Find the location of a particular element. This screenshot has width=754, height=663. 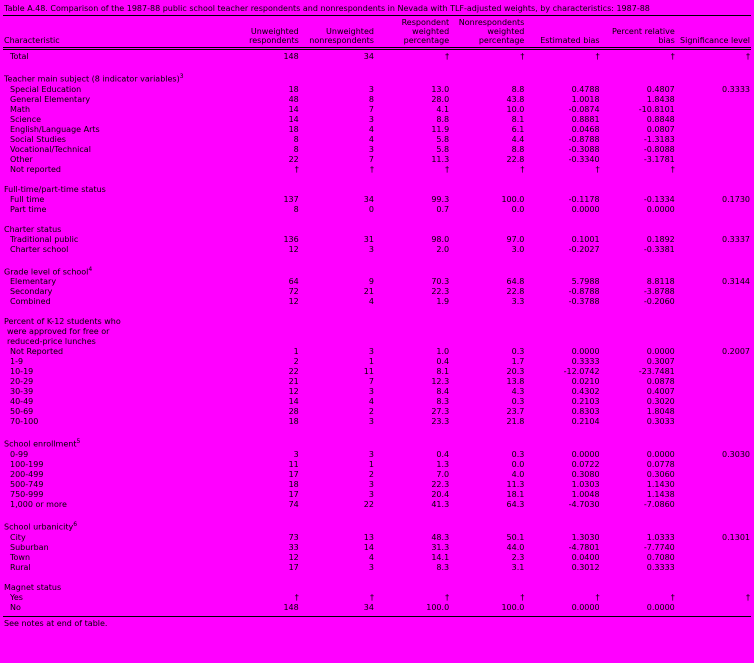

row-label: 20-29 is located at coordinates (22, 382).